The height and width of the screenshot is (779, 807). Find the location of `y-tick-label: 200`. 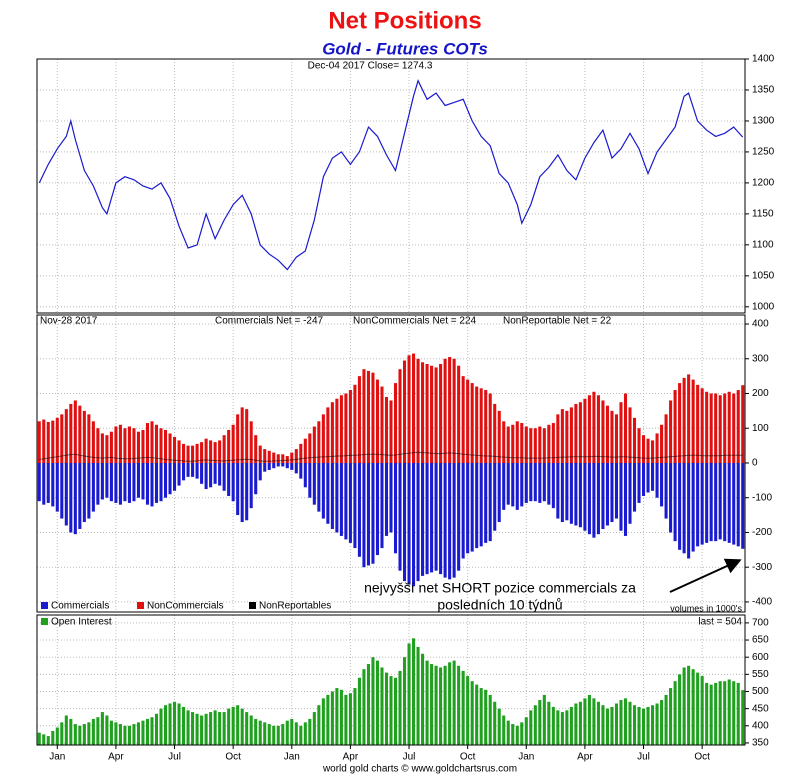

y-tick-label: 200 is located at coordinates (760, 393).